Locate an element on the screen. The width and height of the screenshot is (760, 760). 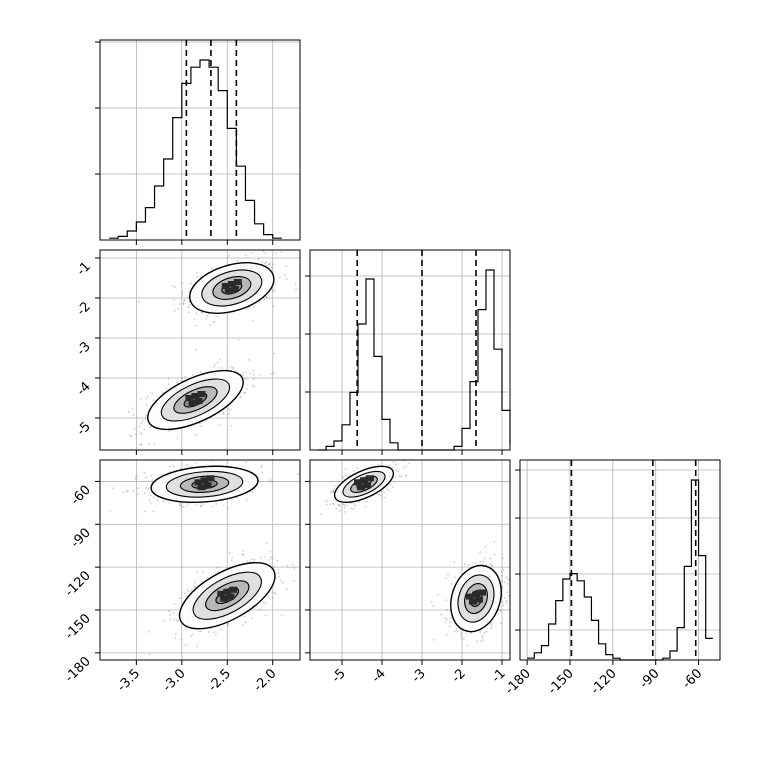
x-tick-label: -150 is located at coordinates (560, 681).